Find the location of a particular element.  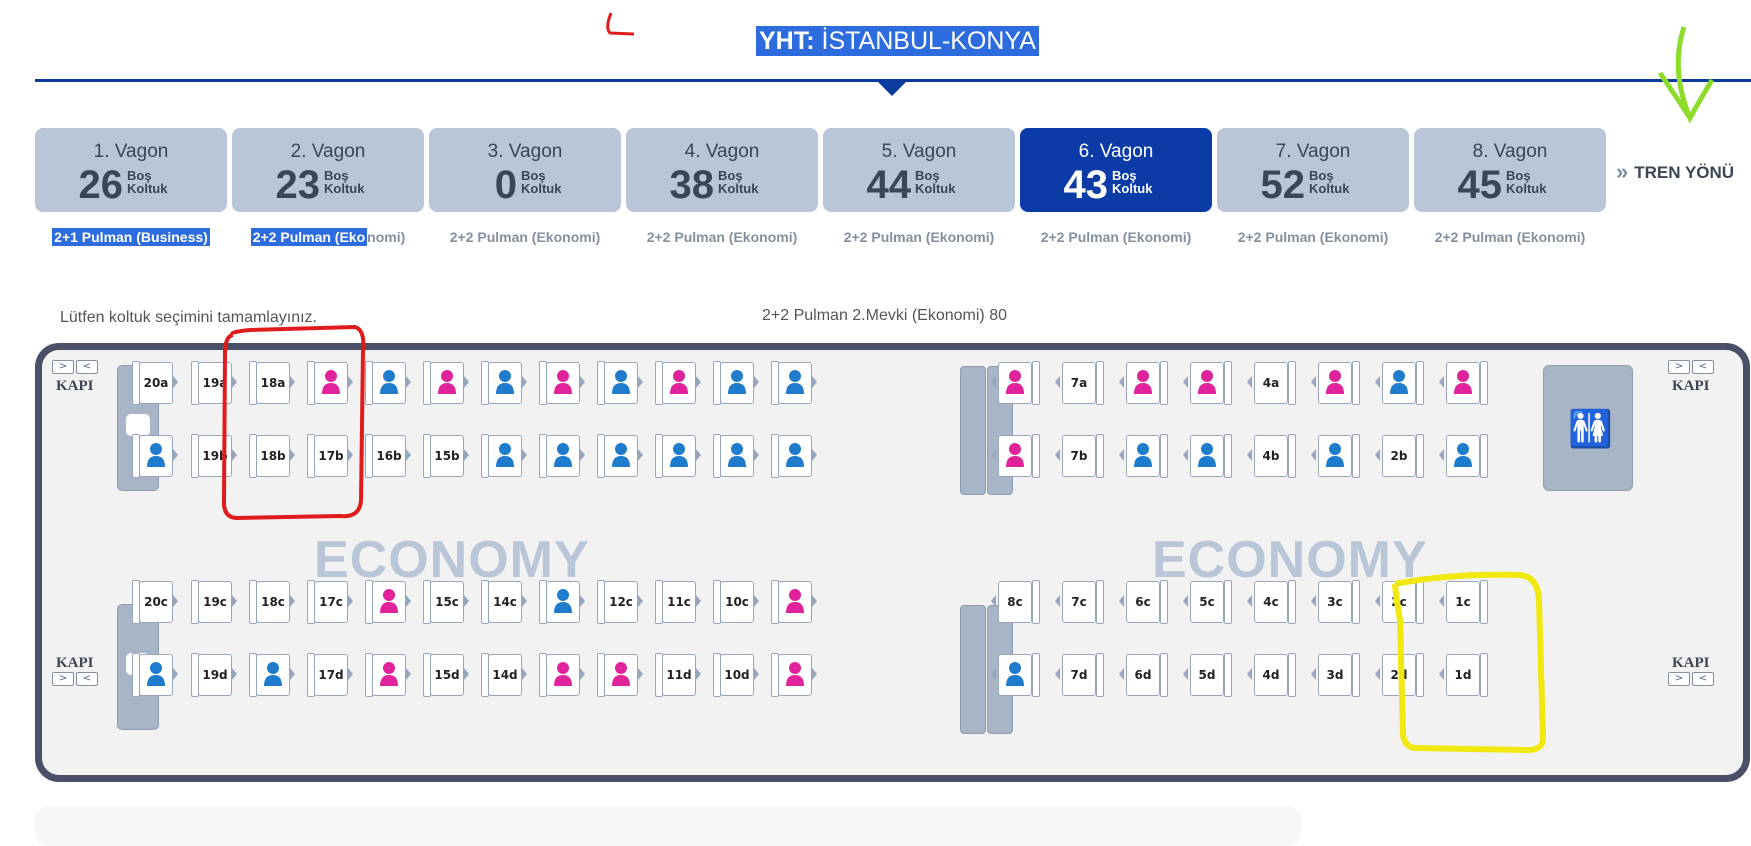

wagon-tab-6: 6. Vagon 43 Boş Koltuk is located at coordinates (1116, 170).